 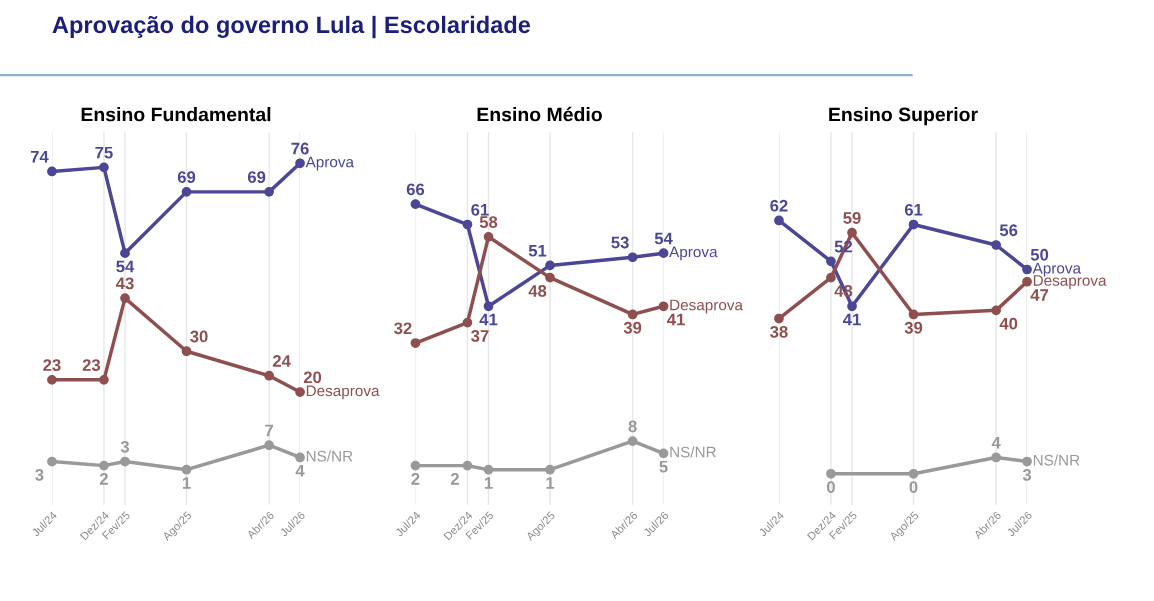 I want to click on data-label: 41, so click(x=488, y=319).